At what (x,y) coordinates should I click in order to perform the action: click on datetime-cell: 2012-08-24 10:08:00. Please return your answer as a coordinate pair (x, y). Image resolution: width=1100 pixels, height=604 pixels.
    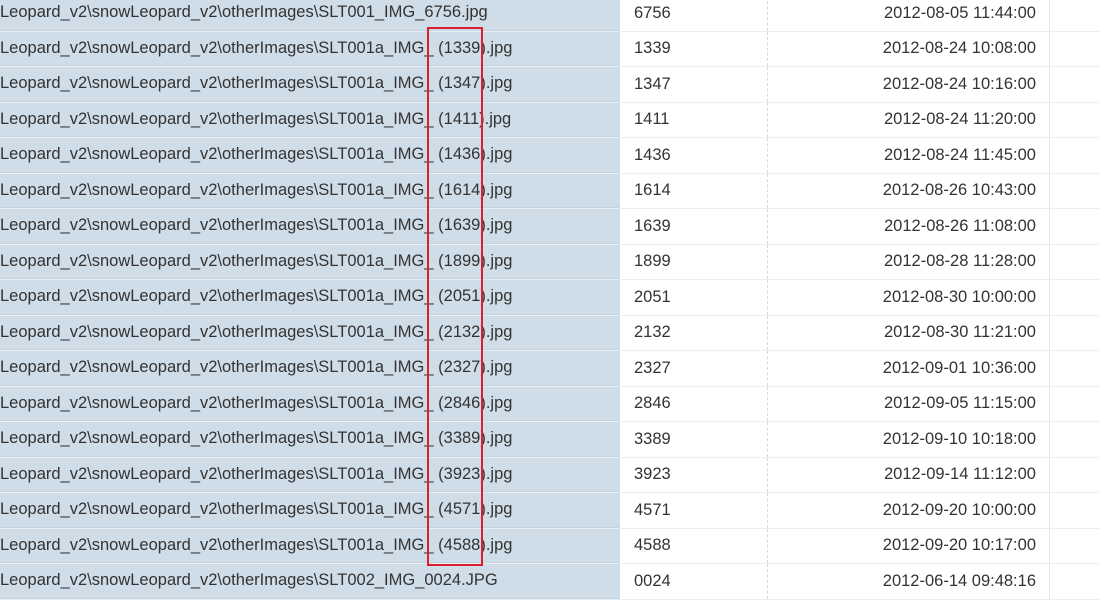
    Looking at the image, I should click on (909, 48).